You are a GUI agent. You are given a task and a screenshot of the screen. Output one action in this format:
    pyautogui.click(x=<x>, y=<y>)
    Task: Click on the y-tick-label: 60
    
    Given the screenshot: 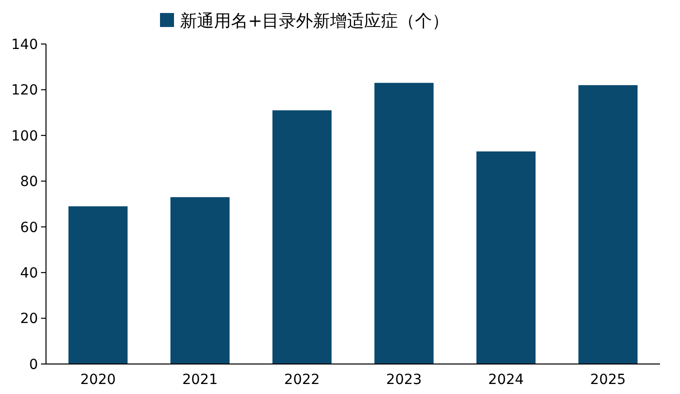 What is the action you would take?
    pyautogui.click(x=29, y=228)
    